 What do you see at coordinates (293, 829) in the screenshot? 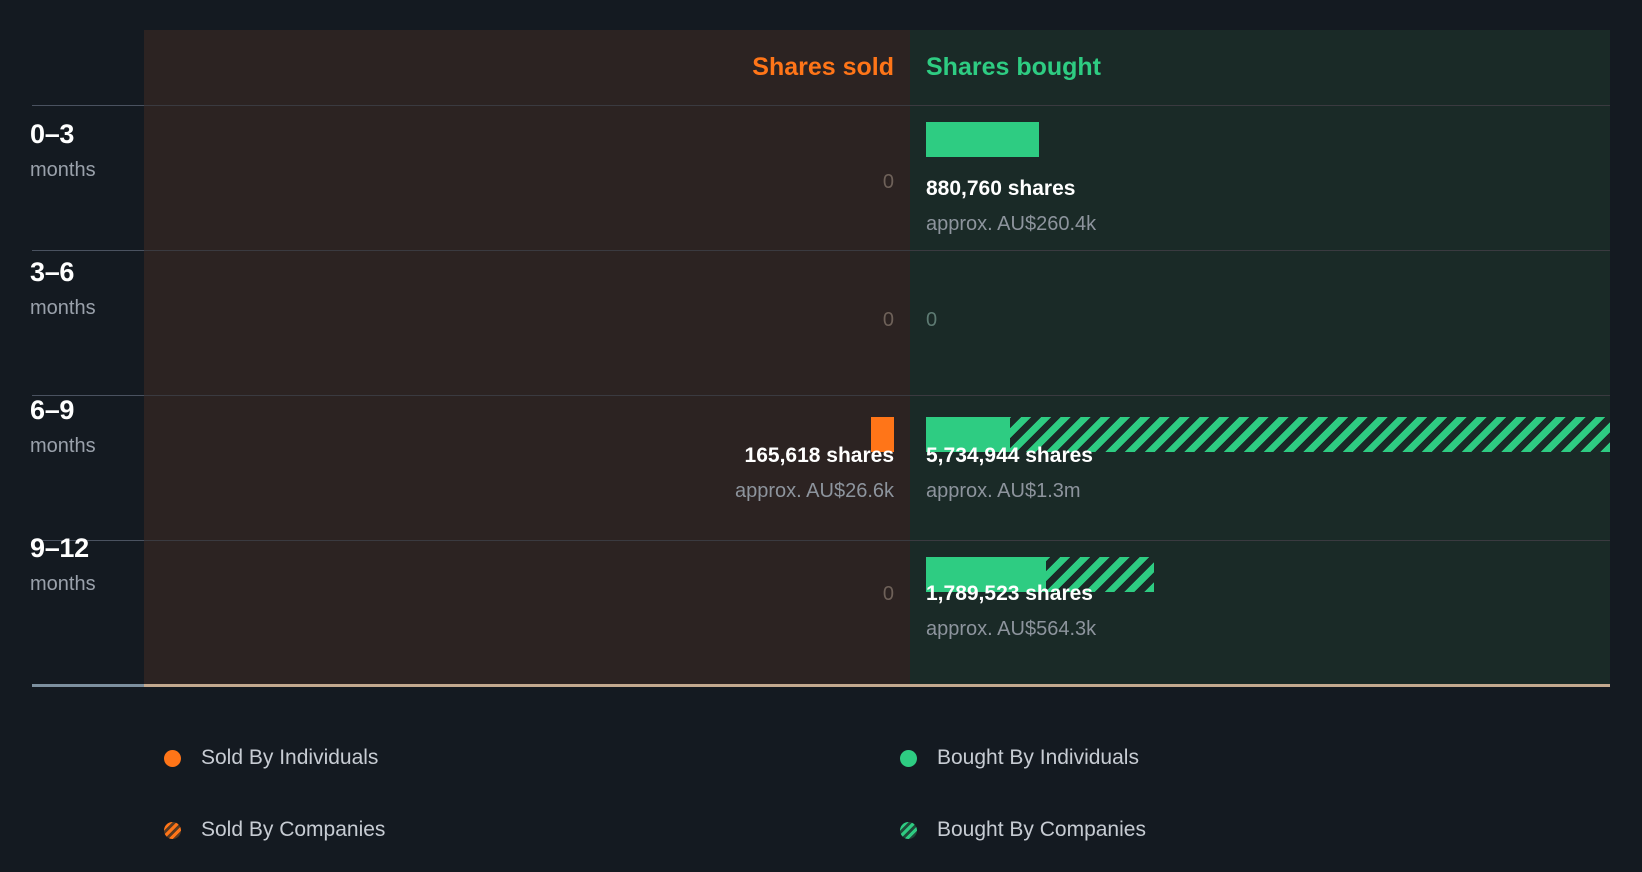
I see `legend-label: Sold By Companies` at bounding box center [293, 829].